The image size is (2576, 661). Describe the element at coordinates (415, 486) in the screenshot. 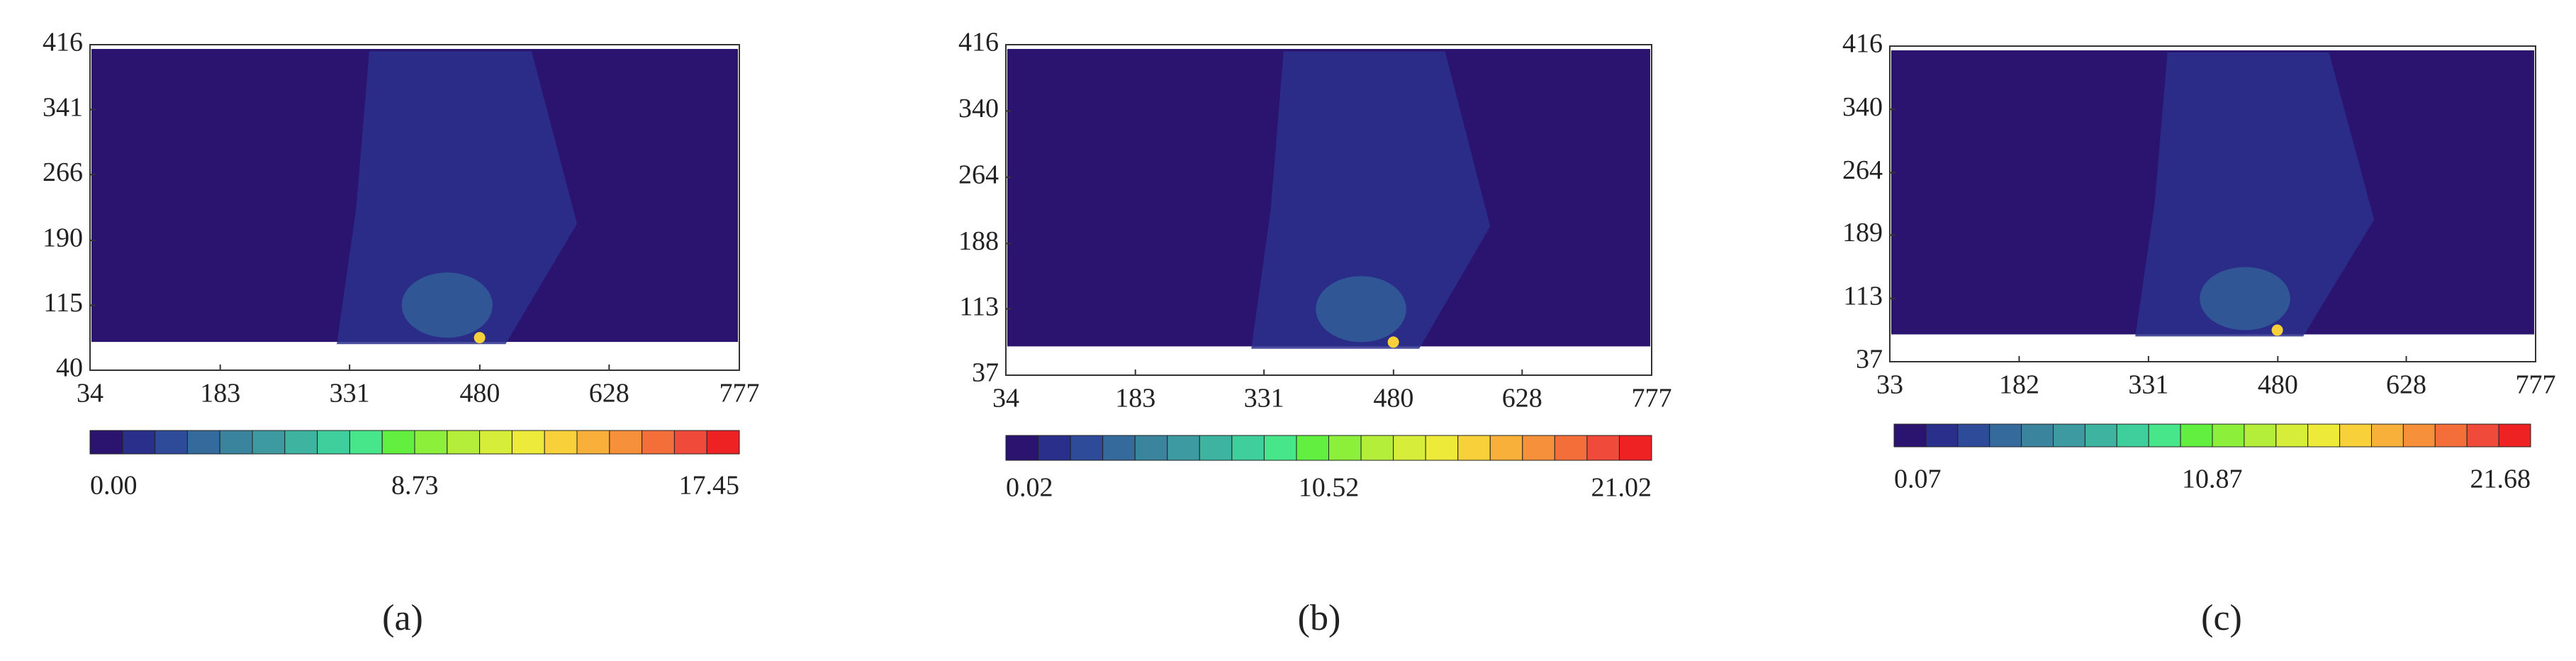

I see `colorbar-label: 8.73` at that location.